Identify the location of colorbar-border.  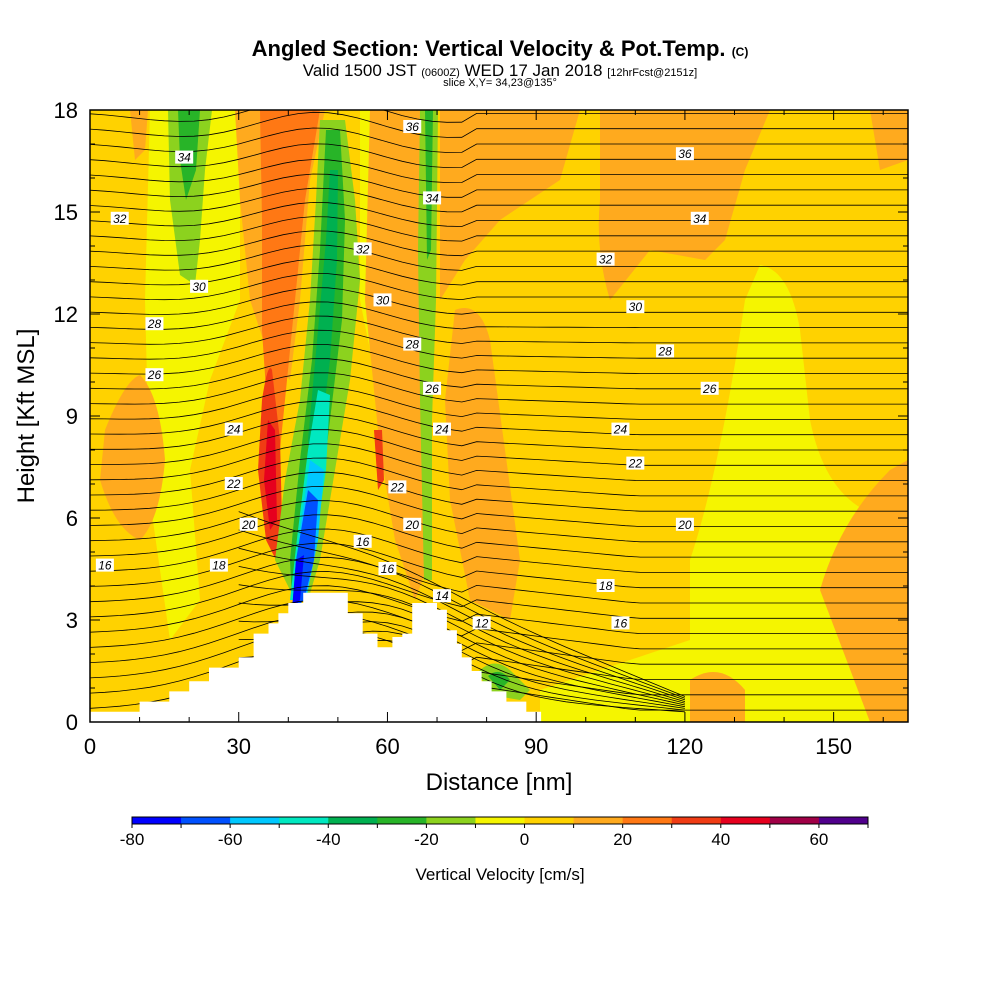
(500, 820).